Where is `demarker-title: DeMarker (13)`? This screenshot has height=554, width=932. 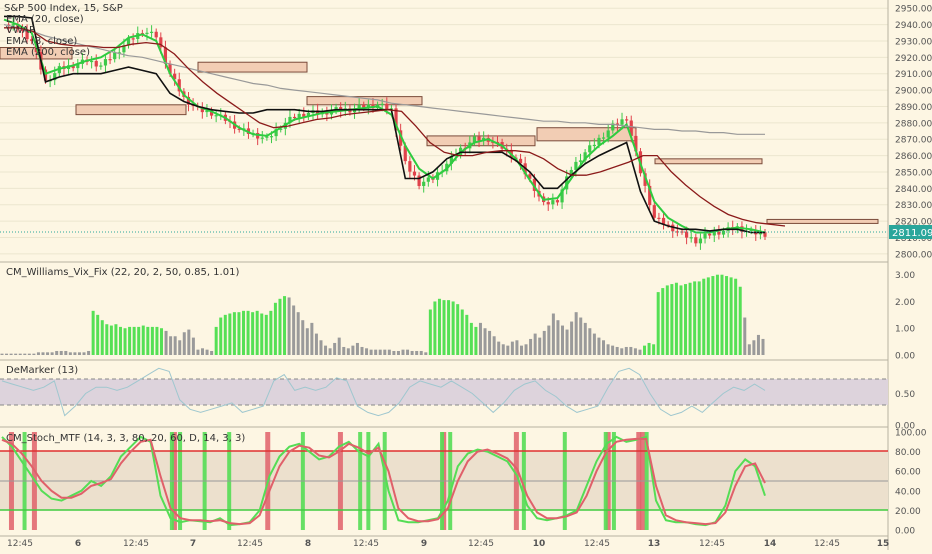
demarker-title: DeMarker (13) is located at coordinates (42, 370).